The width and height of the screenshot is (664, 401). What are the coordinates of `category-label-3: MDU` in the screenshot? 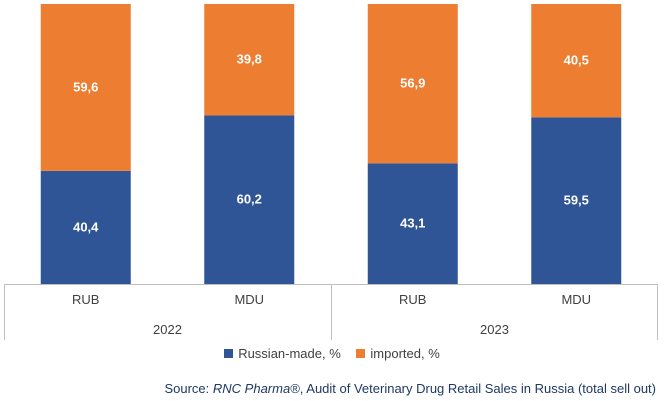 It's located at (576, 299).